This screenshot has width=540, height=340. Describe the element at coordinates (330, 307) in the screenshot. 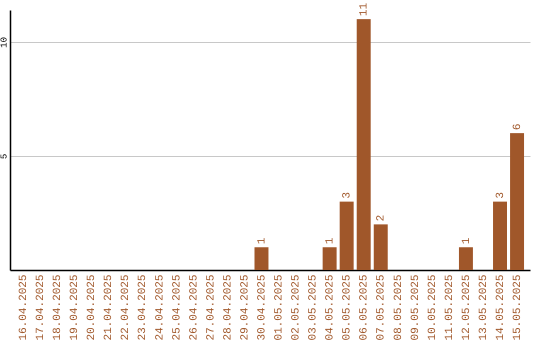

I see `x-tick-label: 04.05.2025` at that location.